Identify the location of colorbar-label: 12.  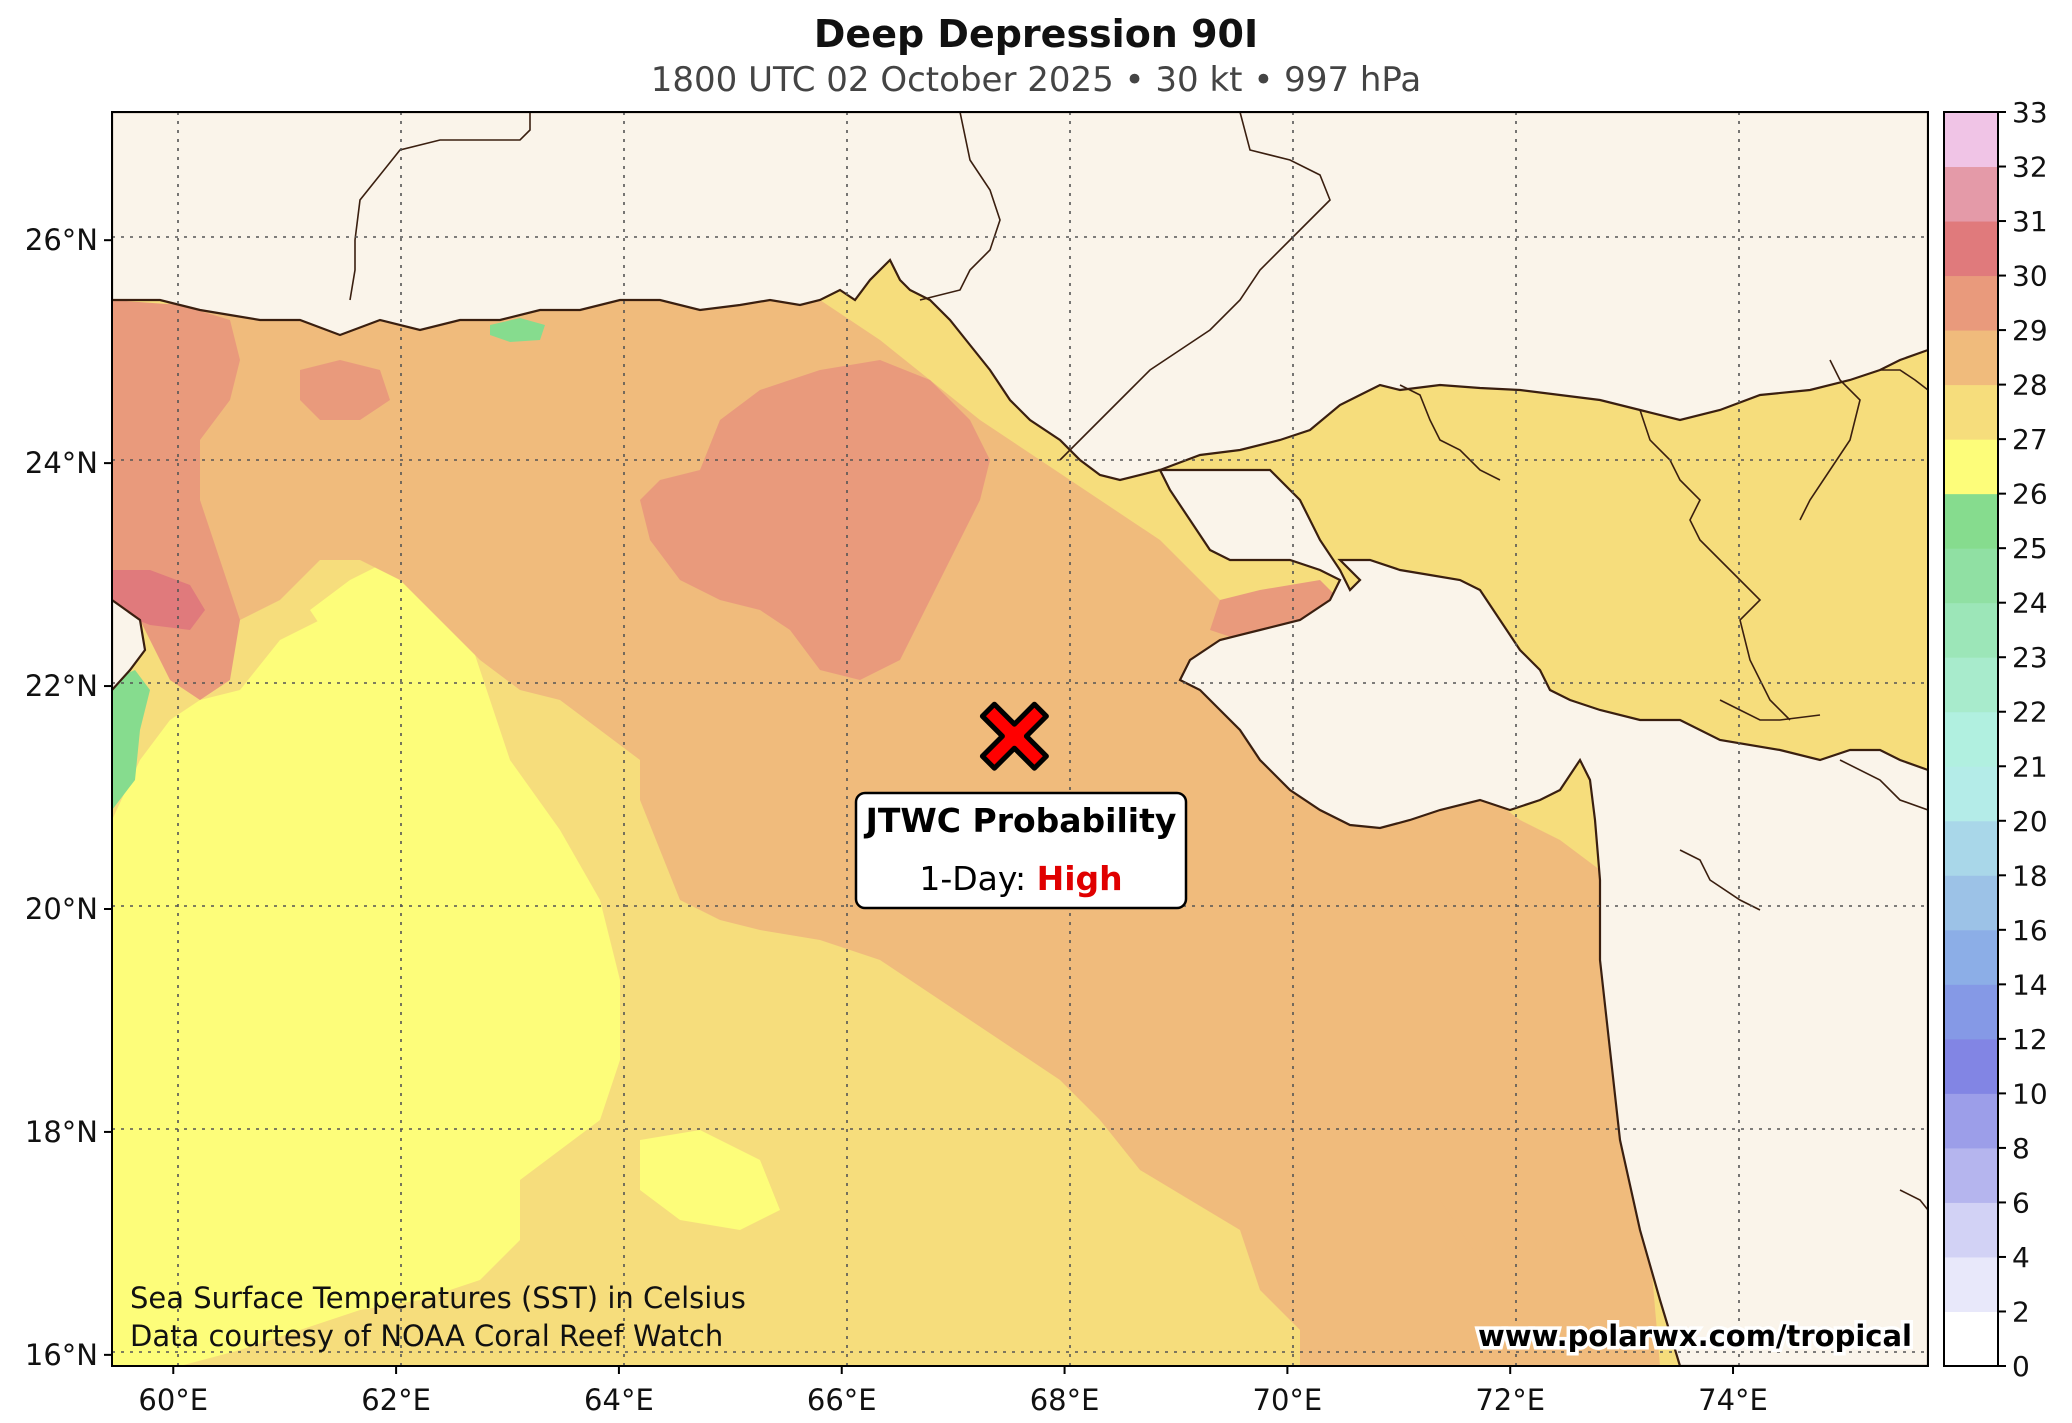
(2030, 1039).